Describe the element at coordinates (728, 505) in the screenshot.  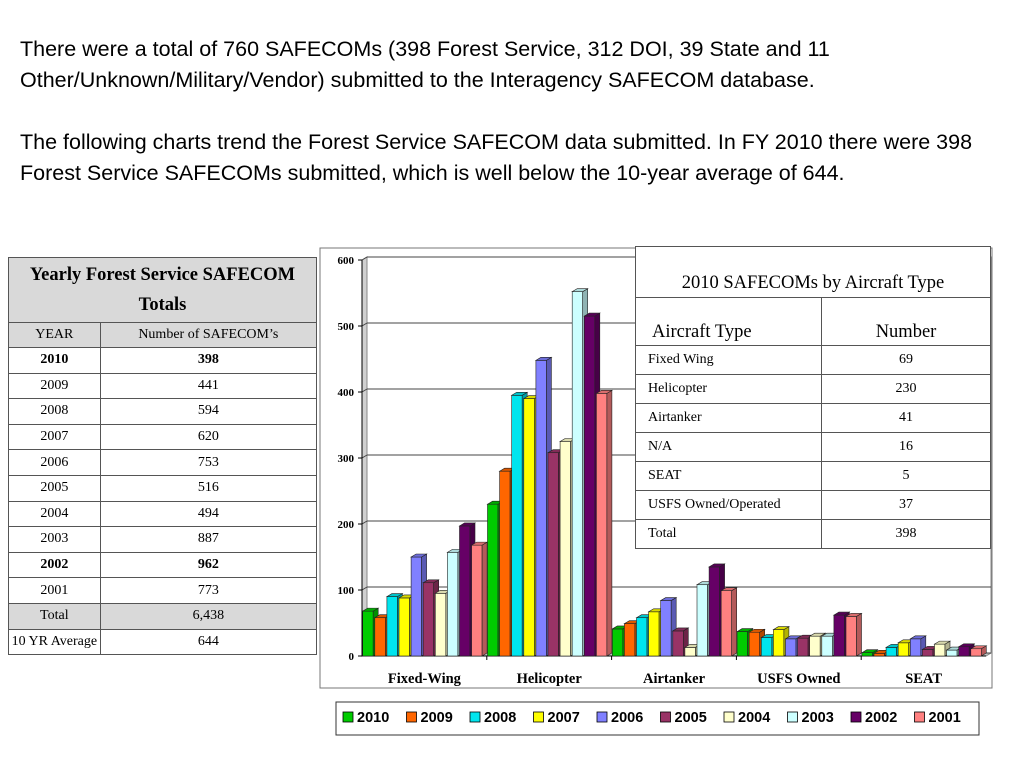
I see `aircraft-type-cell: USFS Owned/Operated` at that location.